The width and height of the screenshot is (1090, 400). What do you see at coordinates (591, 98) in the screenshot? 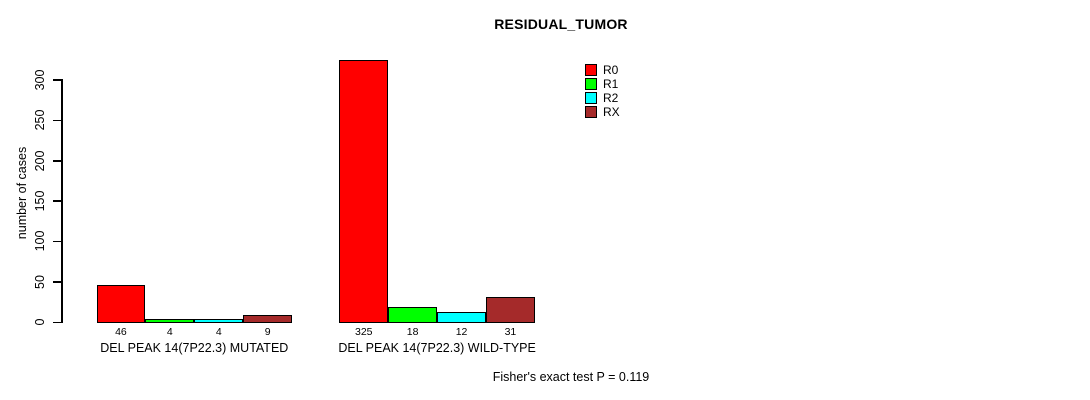
I see `legend-swatch-r2-icon` at bounding box center [591, 98].